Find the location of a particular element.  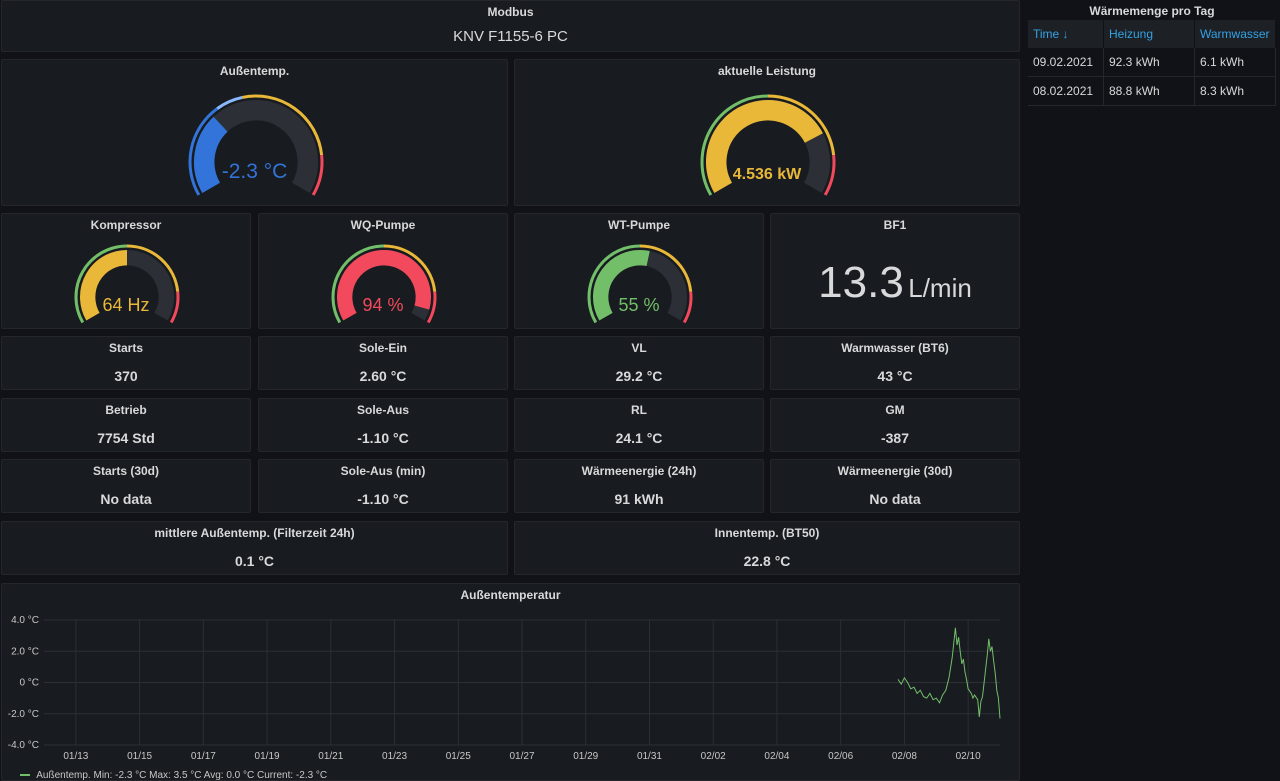

vl-value: 29.2 °C is located at coordinates (639, 376).